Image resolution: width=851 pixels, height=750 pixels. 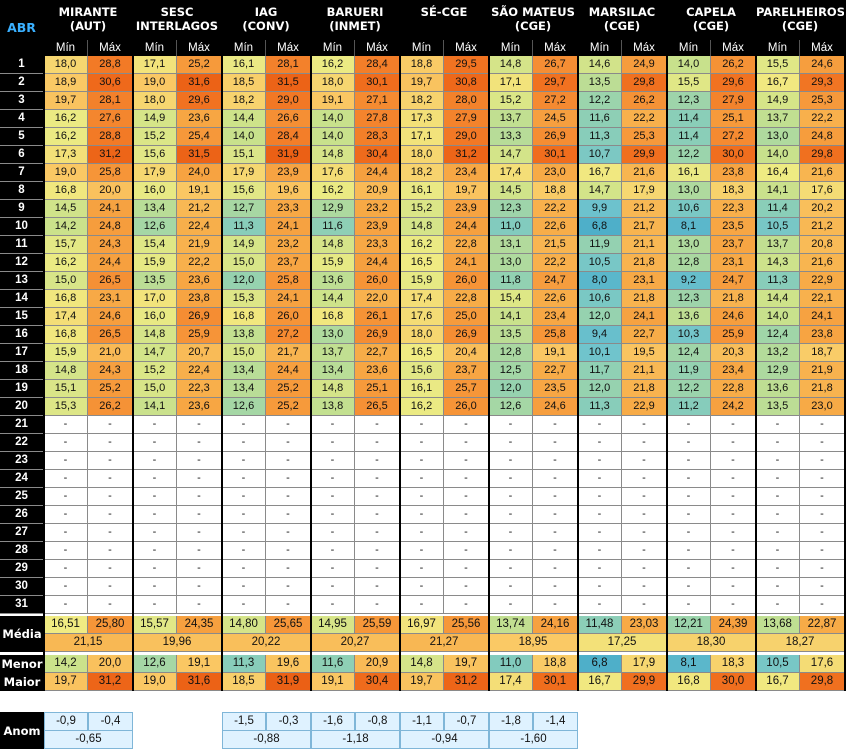 What do you see at coordinates (511, 353) in the screenshot?
I see `min-temp-cell: 12,8` at bounding box center [511, 353].